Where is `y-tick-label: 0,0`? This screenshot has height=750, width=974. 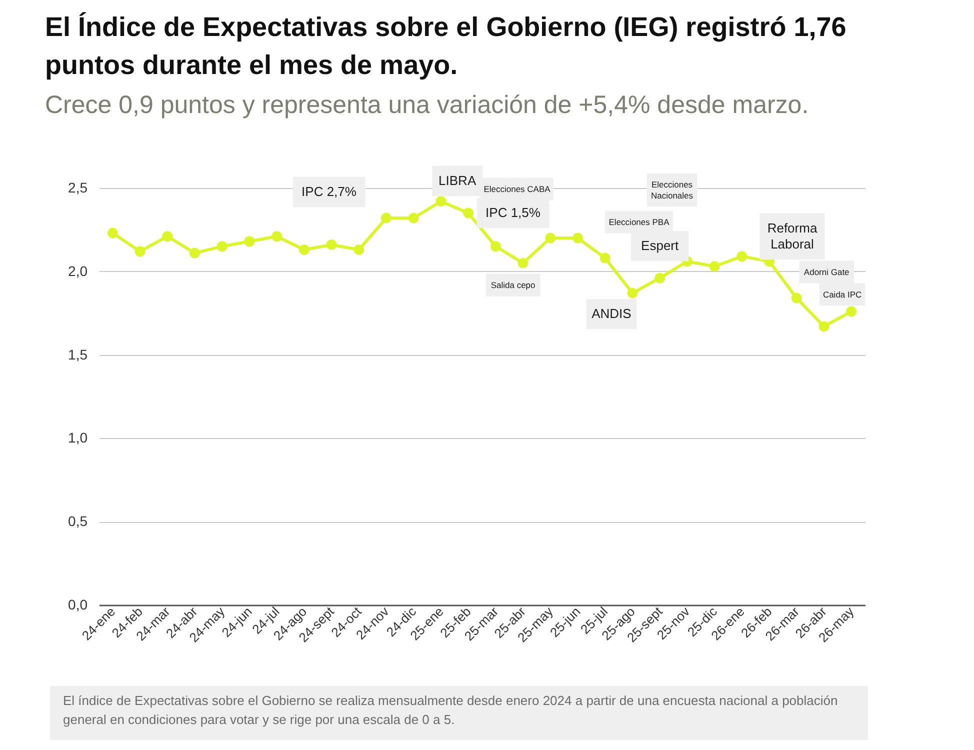 y-tick-label: 0,0 is located at coordinates (78, 604).